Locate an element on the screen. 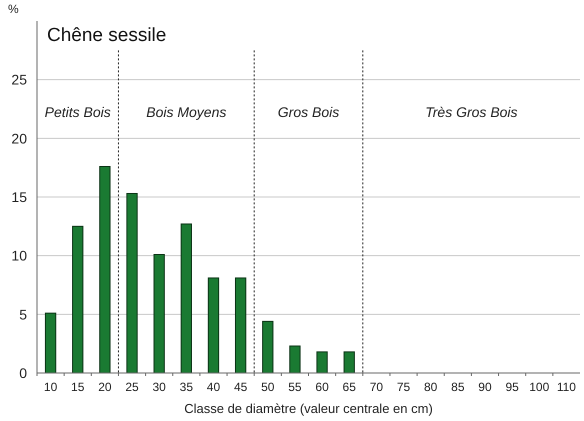  x-tick-label: 10 is located at coordinates (51, 387).